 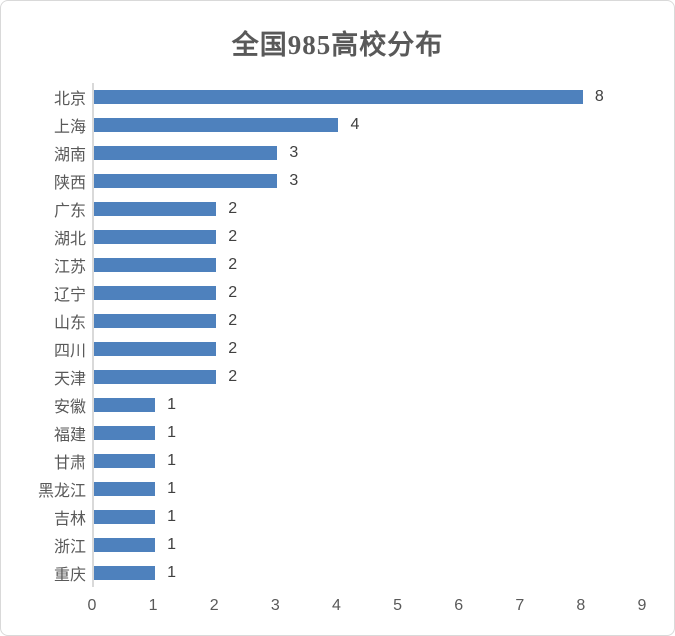 I want to click on x-tick-label: 4, so click(x=336, y=605).